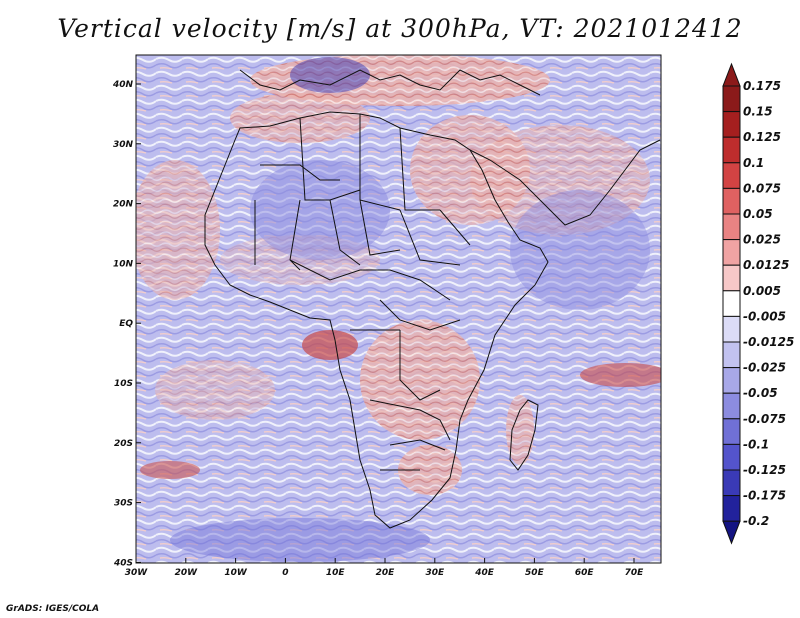  What do you see at coordinates (766, 265) in the screenshot?
I see `colorbar-label: 0.0125` at bounding box center [766, 265].